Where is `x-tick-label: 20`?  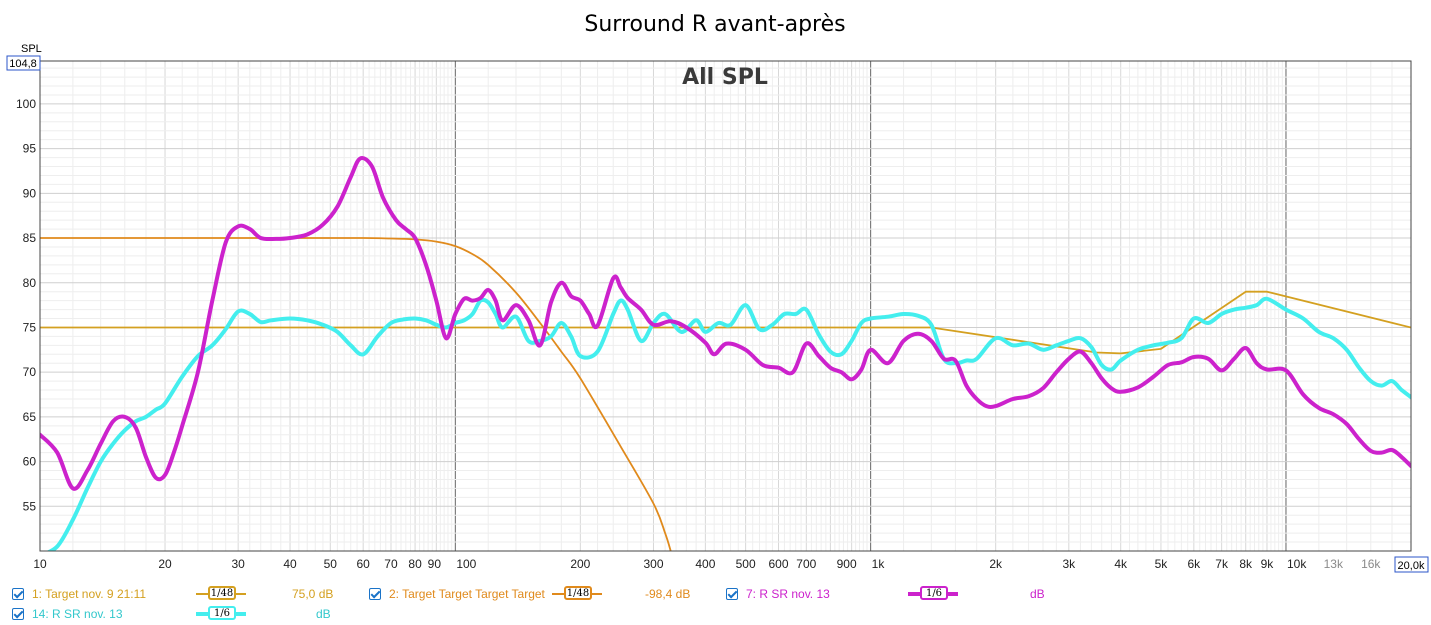 x-tick-label: 20 is located at coordinates (165, 564).